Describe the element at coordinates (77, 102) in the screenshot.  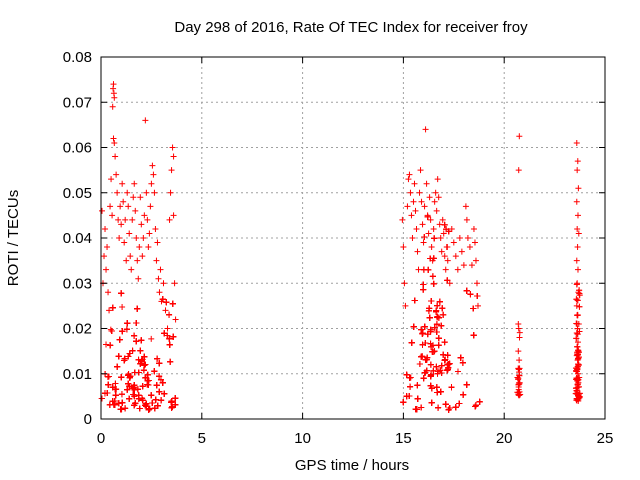
I see `y-tick-label: 0.07` at that location.